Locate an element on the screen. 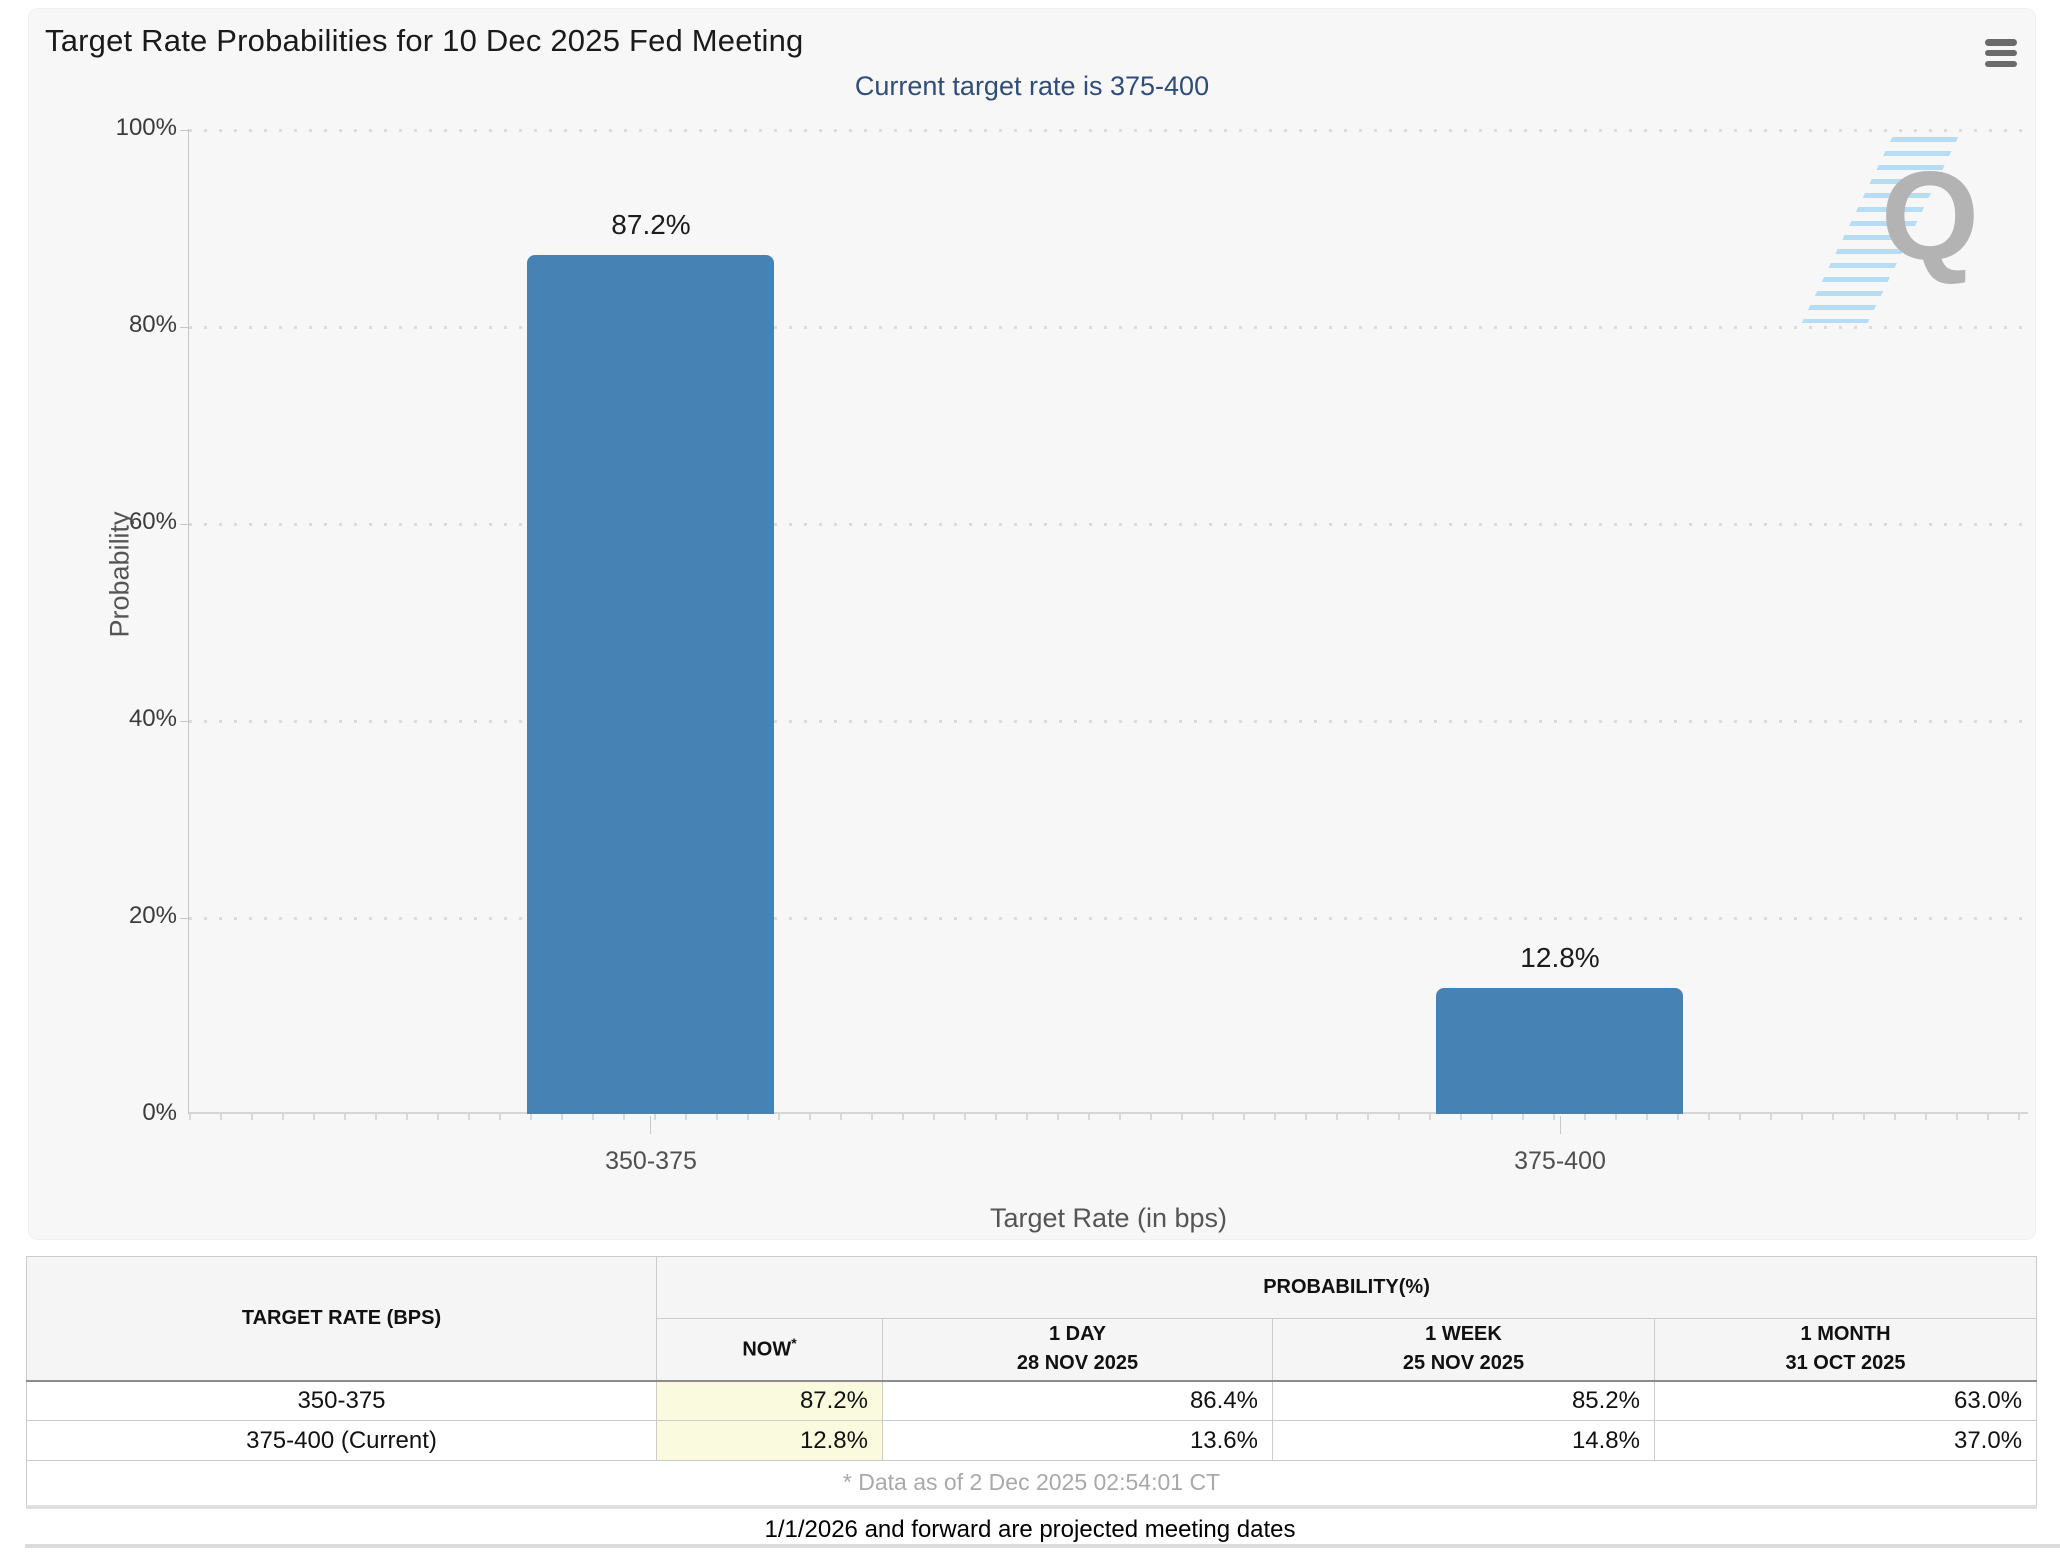 This screenshot has height=1560, width=2060. category-label-350-375: 350-375 is located at coordinates (651, 1161).